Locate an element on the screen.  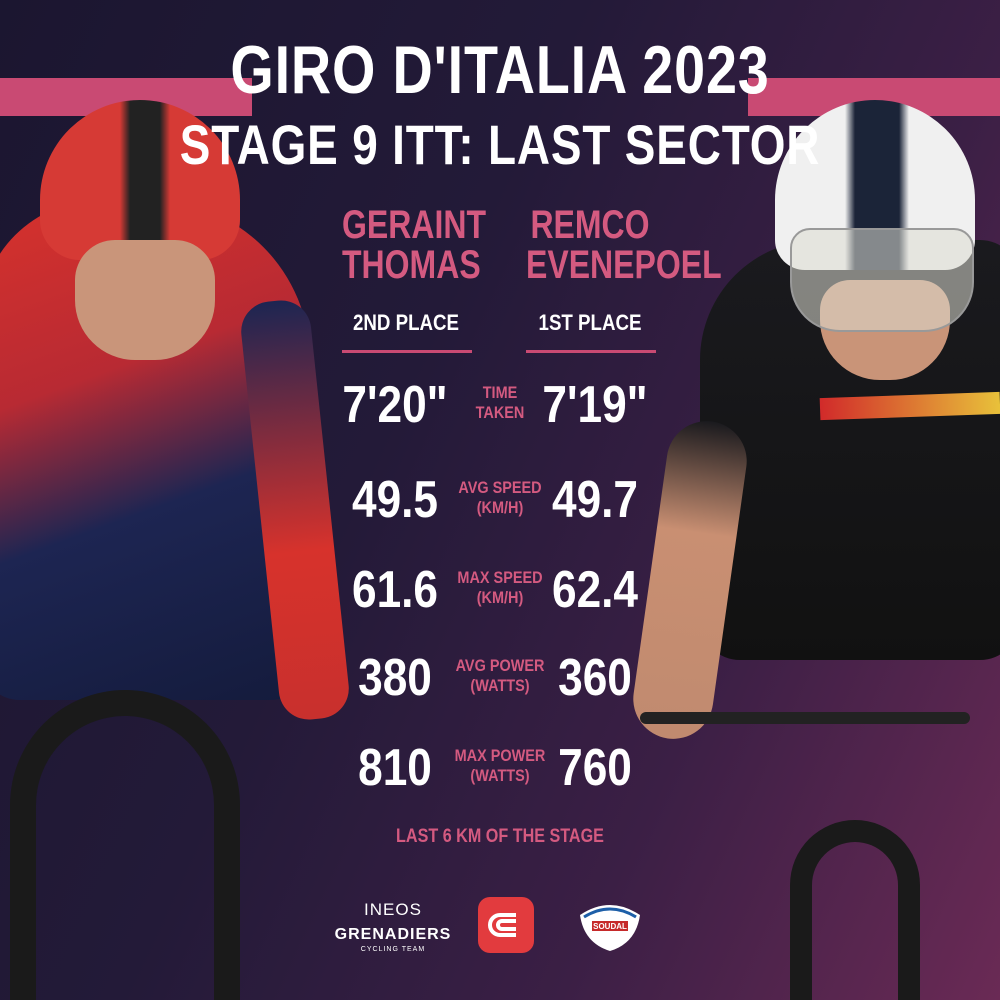
stat-row-time: 7'20" TIME TAKEN 7'19" is located at coordinates (500, 415).